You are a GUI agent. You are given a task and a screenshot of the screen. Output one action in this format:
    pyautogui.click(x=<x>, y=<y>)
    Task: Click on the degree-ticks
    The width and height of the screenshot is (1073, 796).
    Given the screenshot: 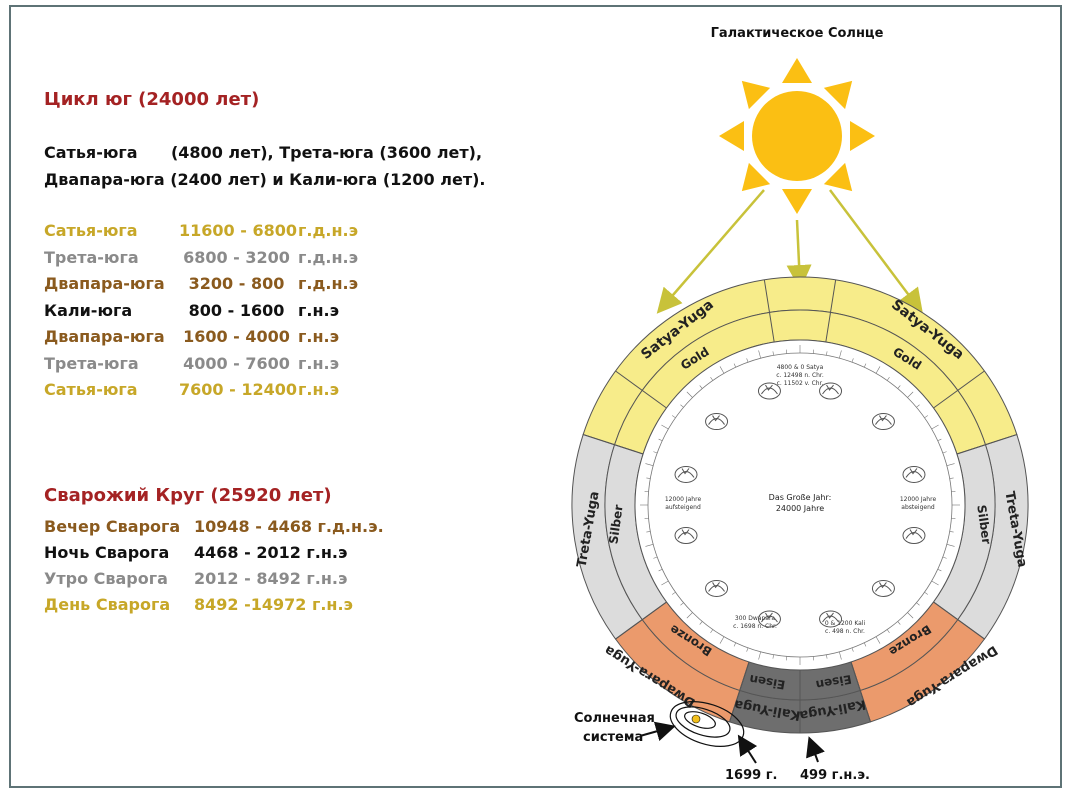 What is the action you would take?
    pyautogui.click(x=800, y=505)
    